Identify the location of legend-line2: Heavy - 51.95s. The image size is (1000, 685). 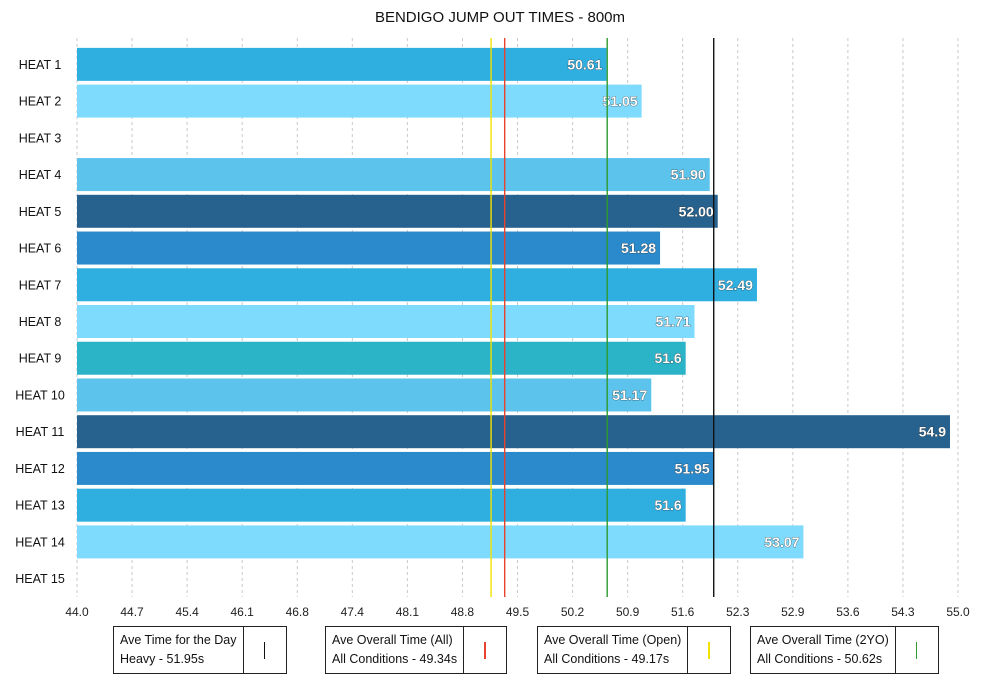
(162, 659).